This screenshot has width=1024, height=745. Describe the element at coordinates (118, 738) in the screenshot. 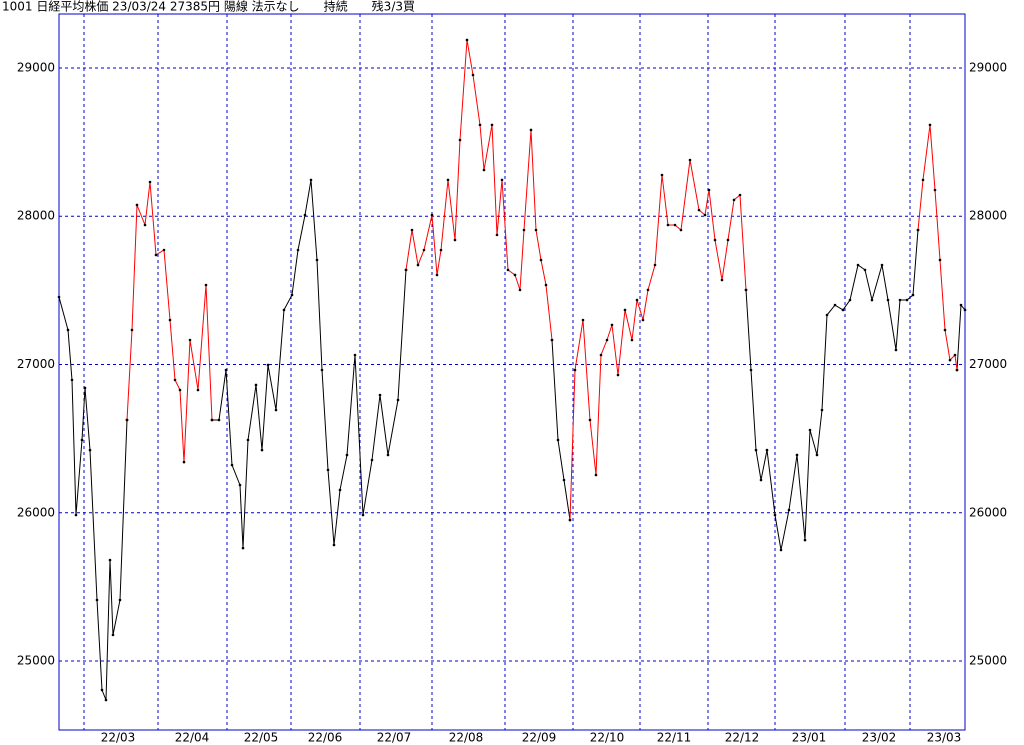

I see `x-tick-label: 22/03` at that location.